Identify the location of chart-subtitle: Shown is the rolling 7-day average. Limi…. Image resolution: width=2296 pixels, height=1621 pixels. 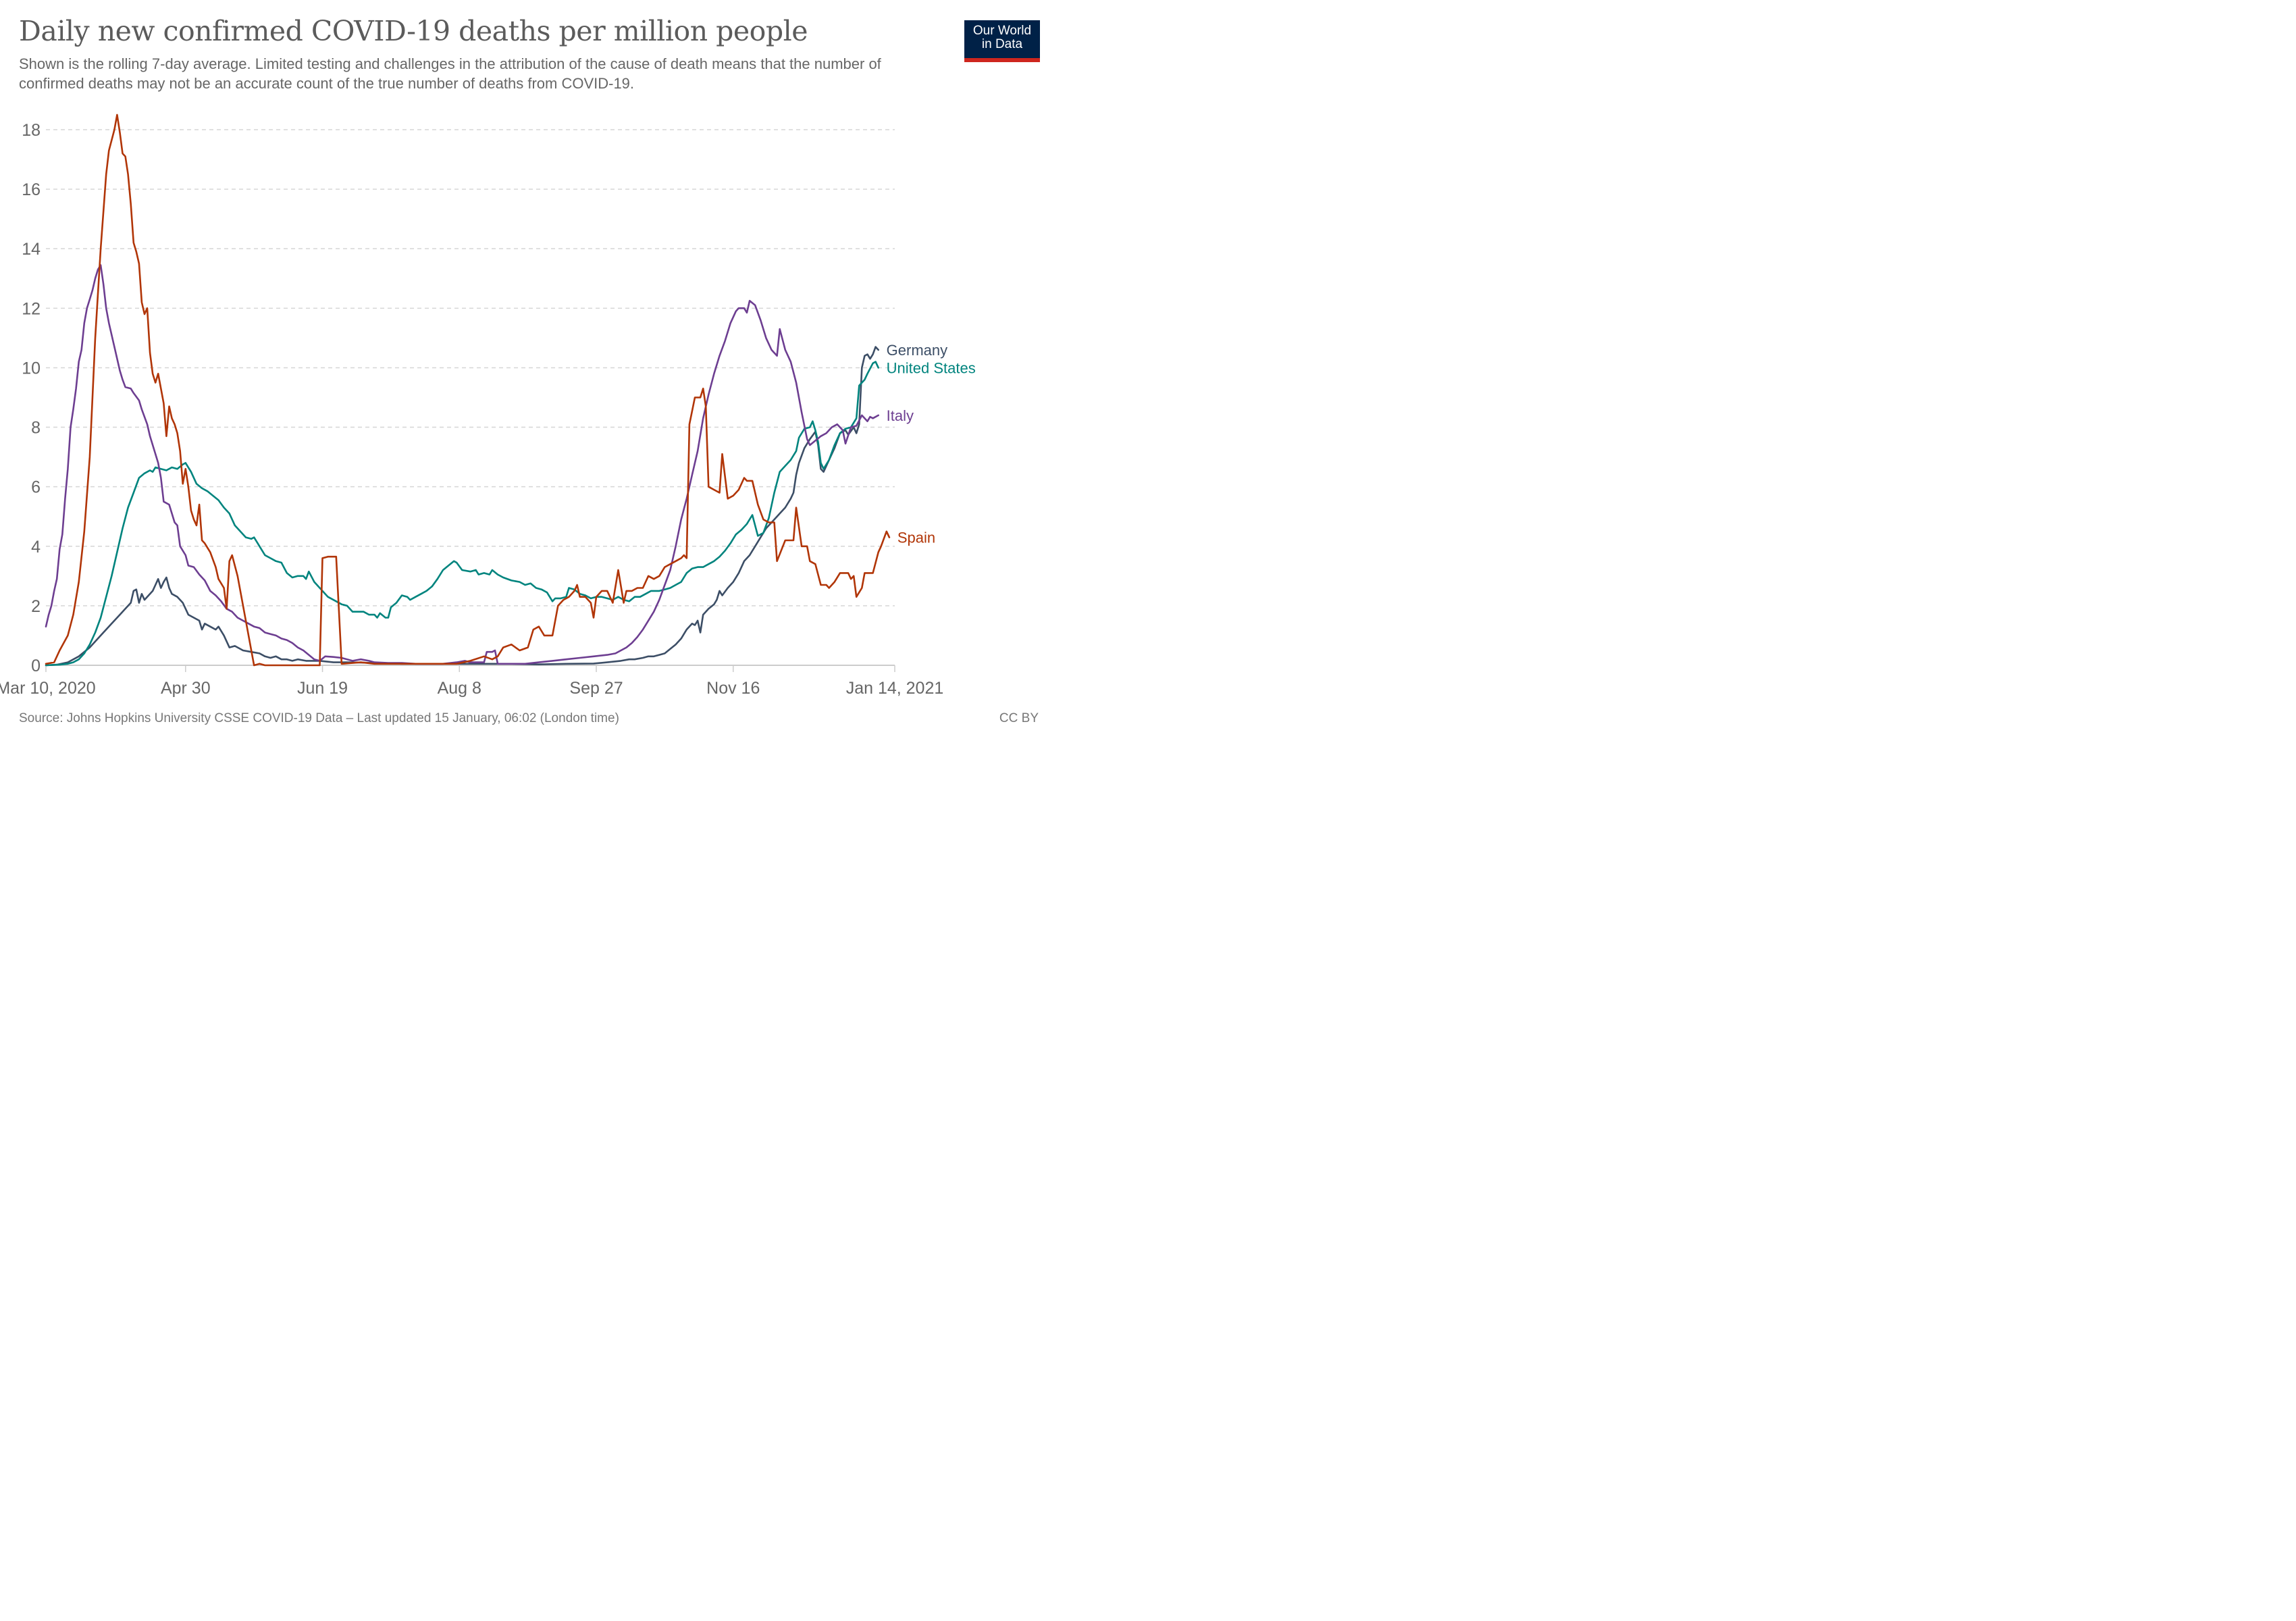
(450, 73).